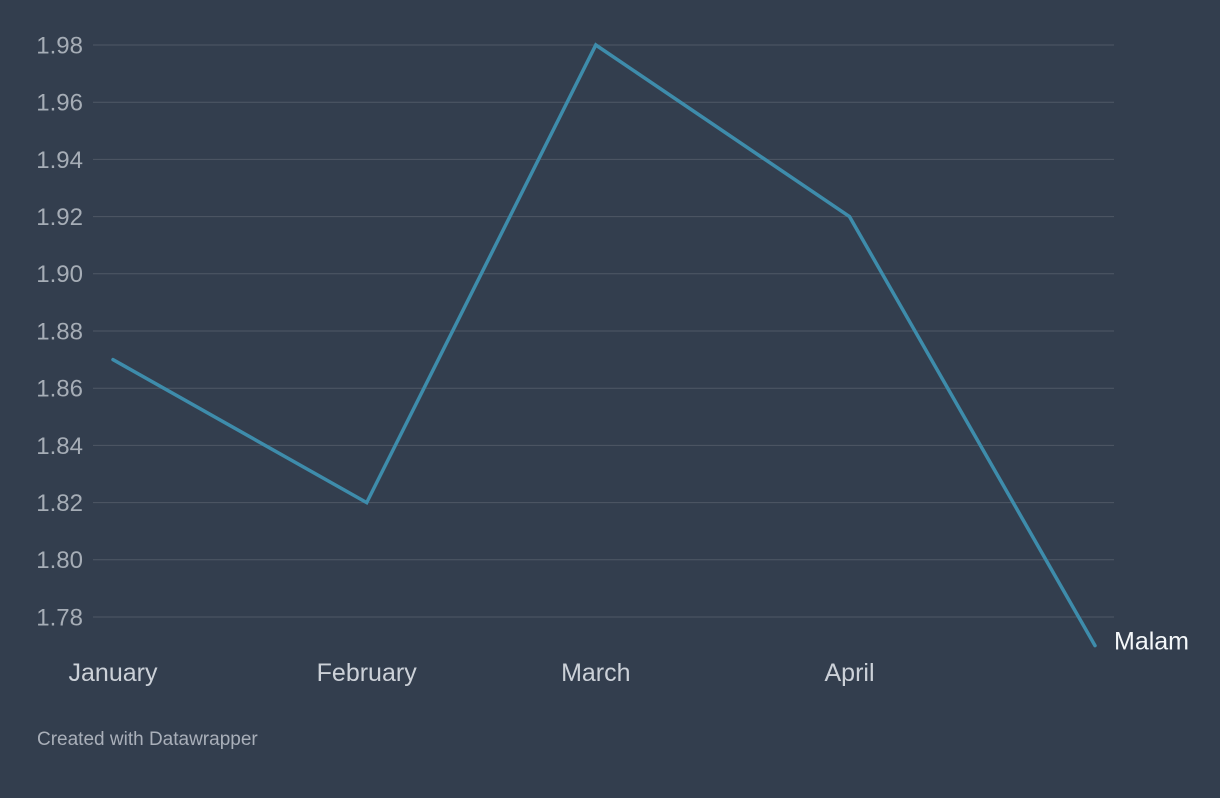 This screenshot has height=798, width=1220. Describe the element at coordinates (147, 739) in the screenshot. I see `datawrapper-attribution-link: Created with Datawrapper` at that location.